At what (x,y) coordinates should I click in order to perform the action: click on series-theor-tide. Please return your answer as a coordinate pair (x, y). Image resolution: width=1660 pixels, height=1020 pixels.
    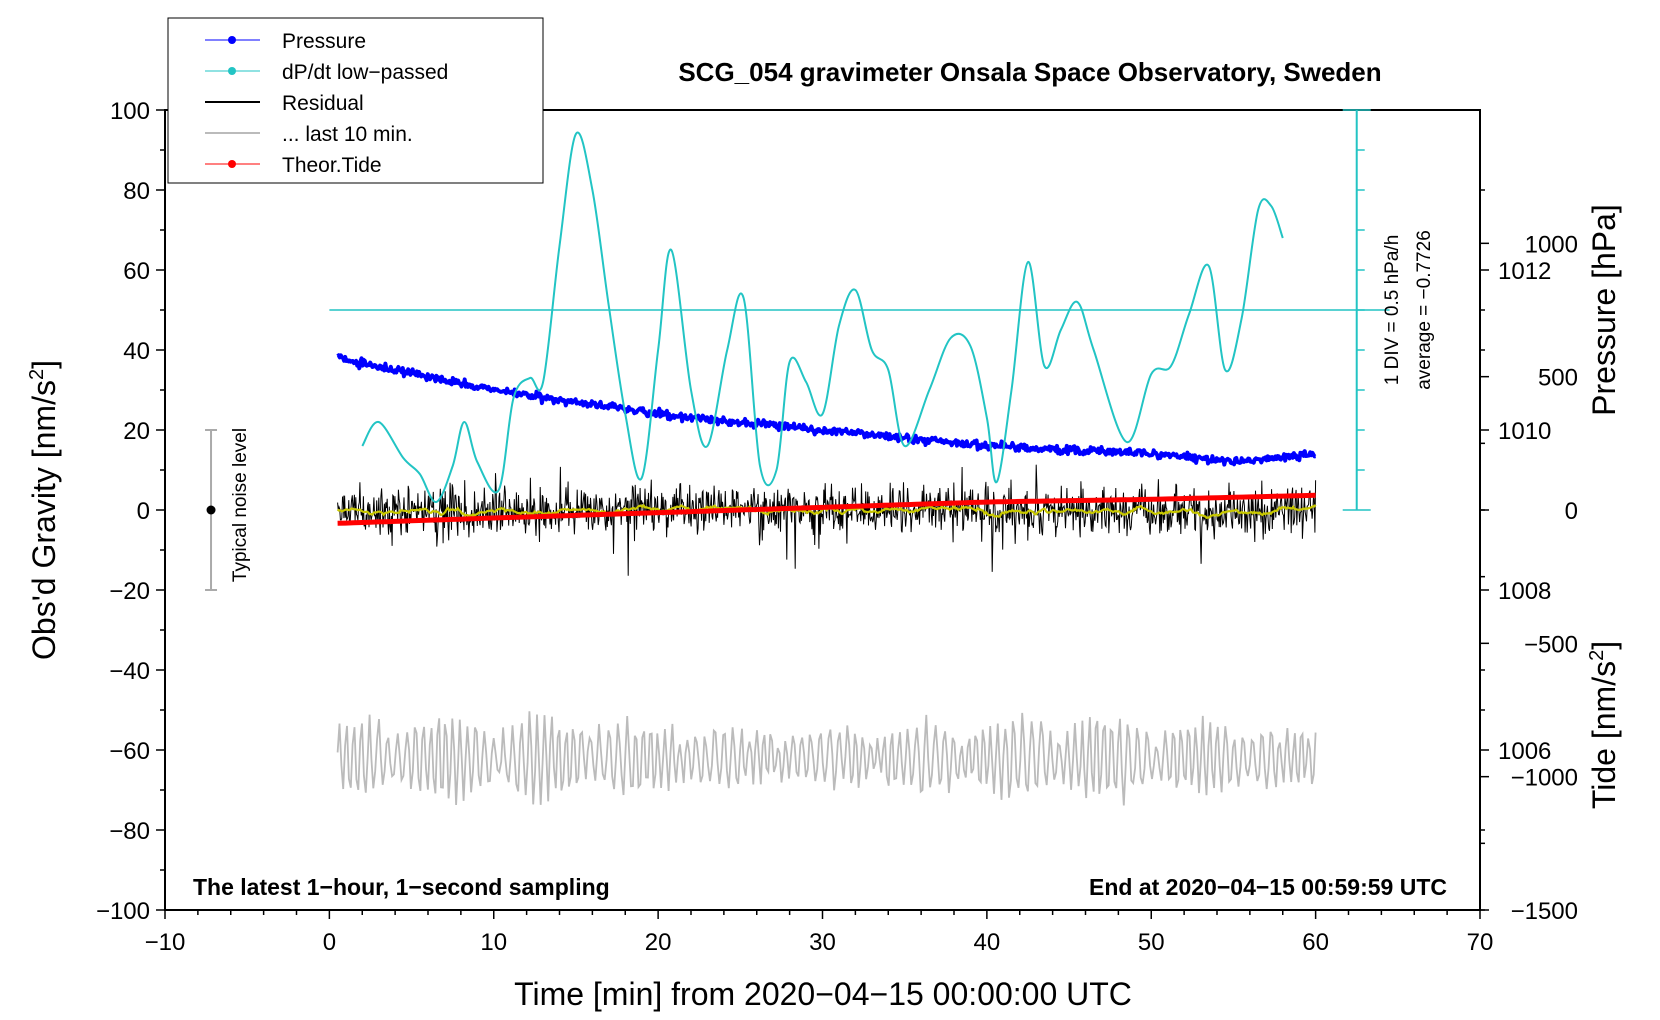
    Looking at the image, I should click on (826, 509).